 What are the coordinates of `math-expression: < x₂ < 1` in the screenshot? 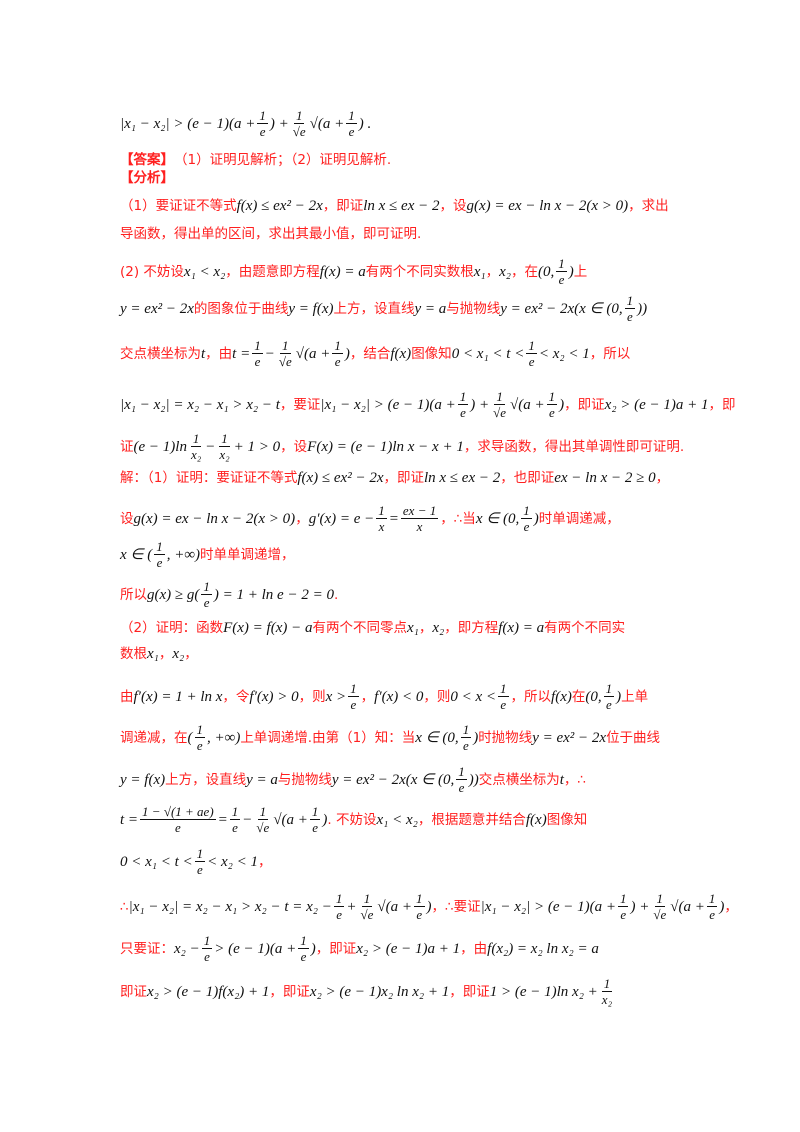 It's located at (564, 353).